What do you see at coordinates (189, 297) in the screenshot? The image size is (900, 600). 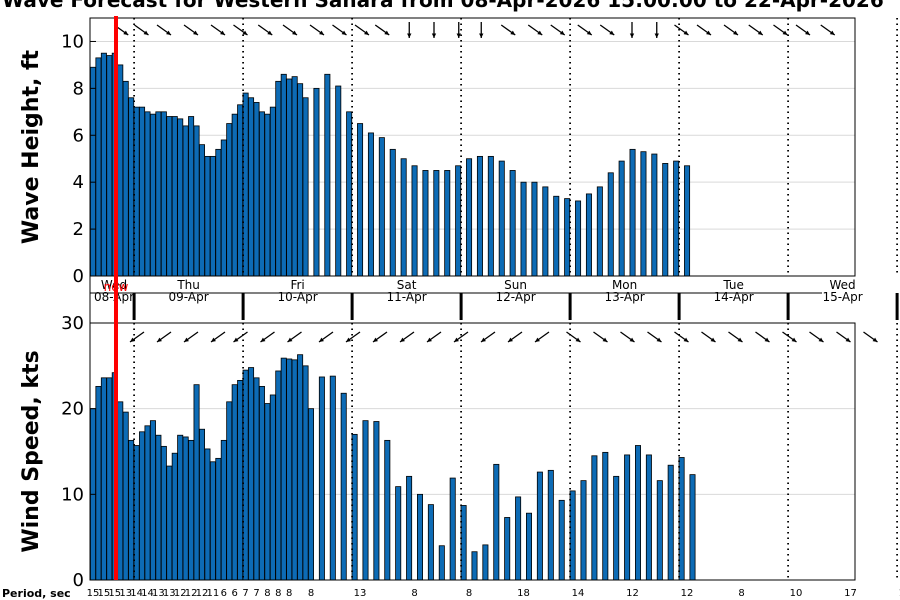 I see `day-date: 09-Apr` at bounding box center [189, 297].